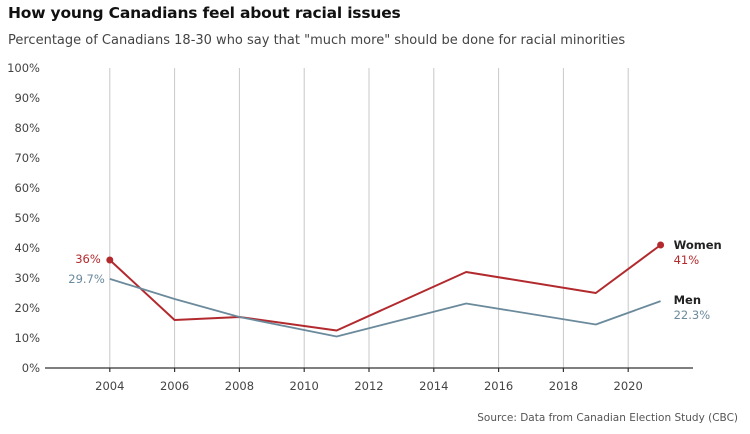 This screenshot has width=750, height=434. Describe the element at coordinates (563, 386) in the screenshot. I see `x-tick-label-2018: 2018` at that location.